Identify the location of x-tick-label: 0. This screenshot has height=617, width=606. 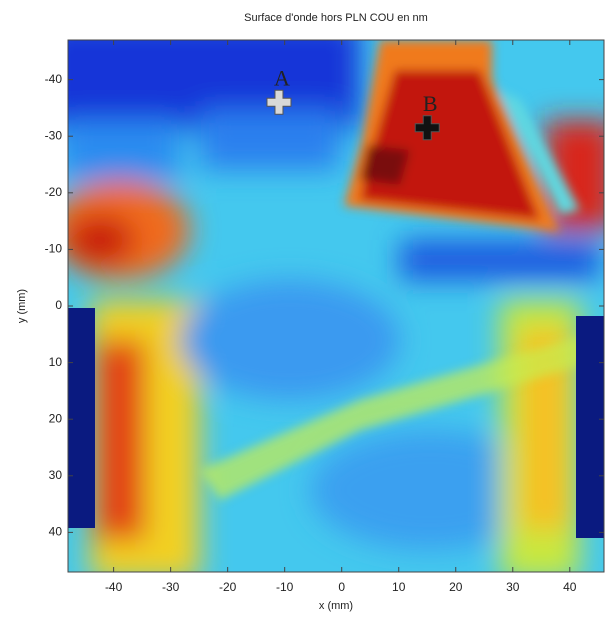
(341, 587).